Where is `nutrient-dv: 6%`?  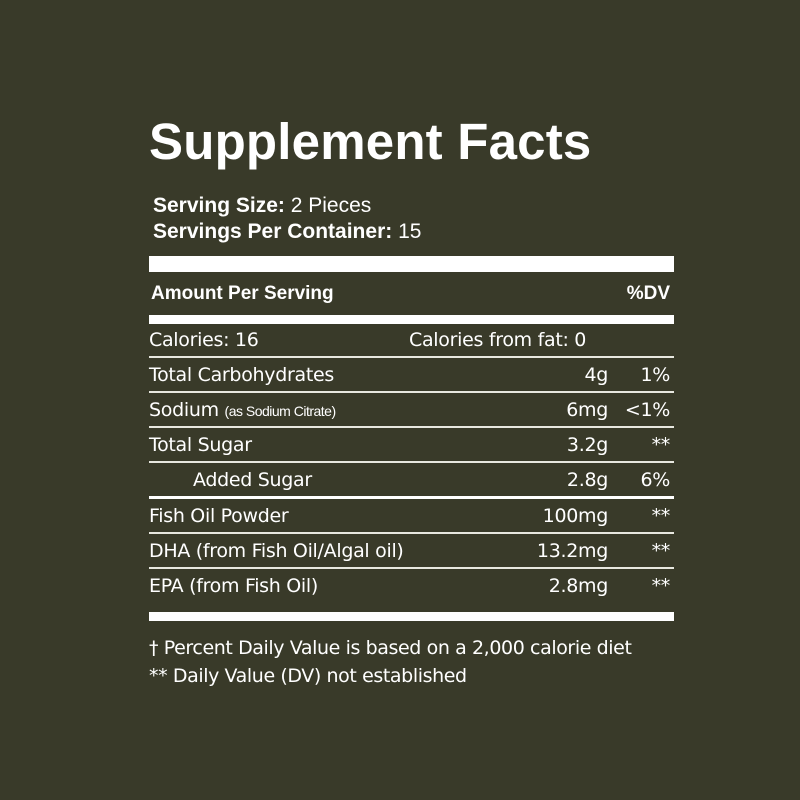 nutrient-dv: 6% is located at coordinates (655, 479).